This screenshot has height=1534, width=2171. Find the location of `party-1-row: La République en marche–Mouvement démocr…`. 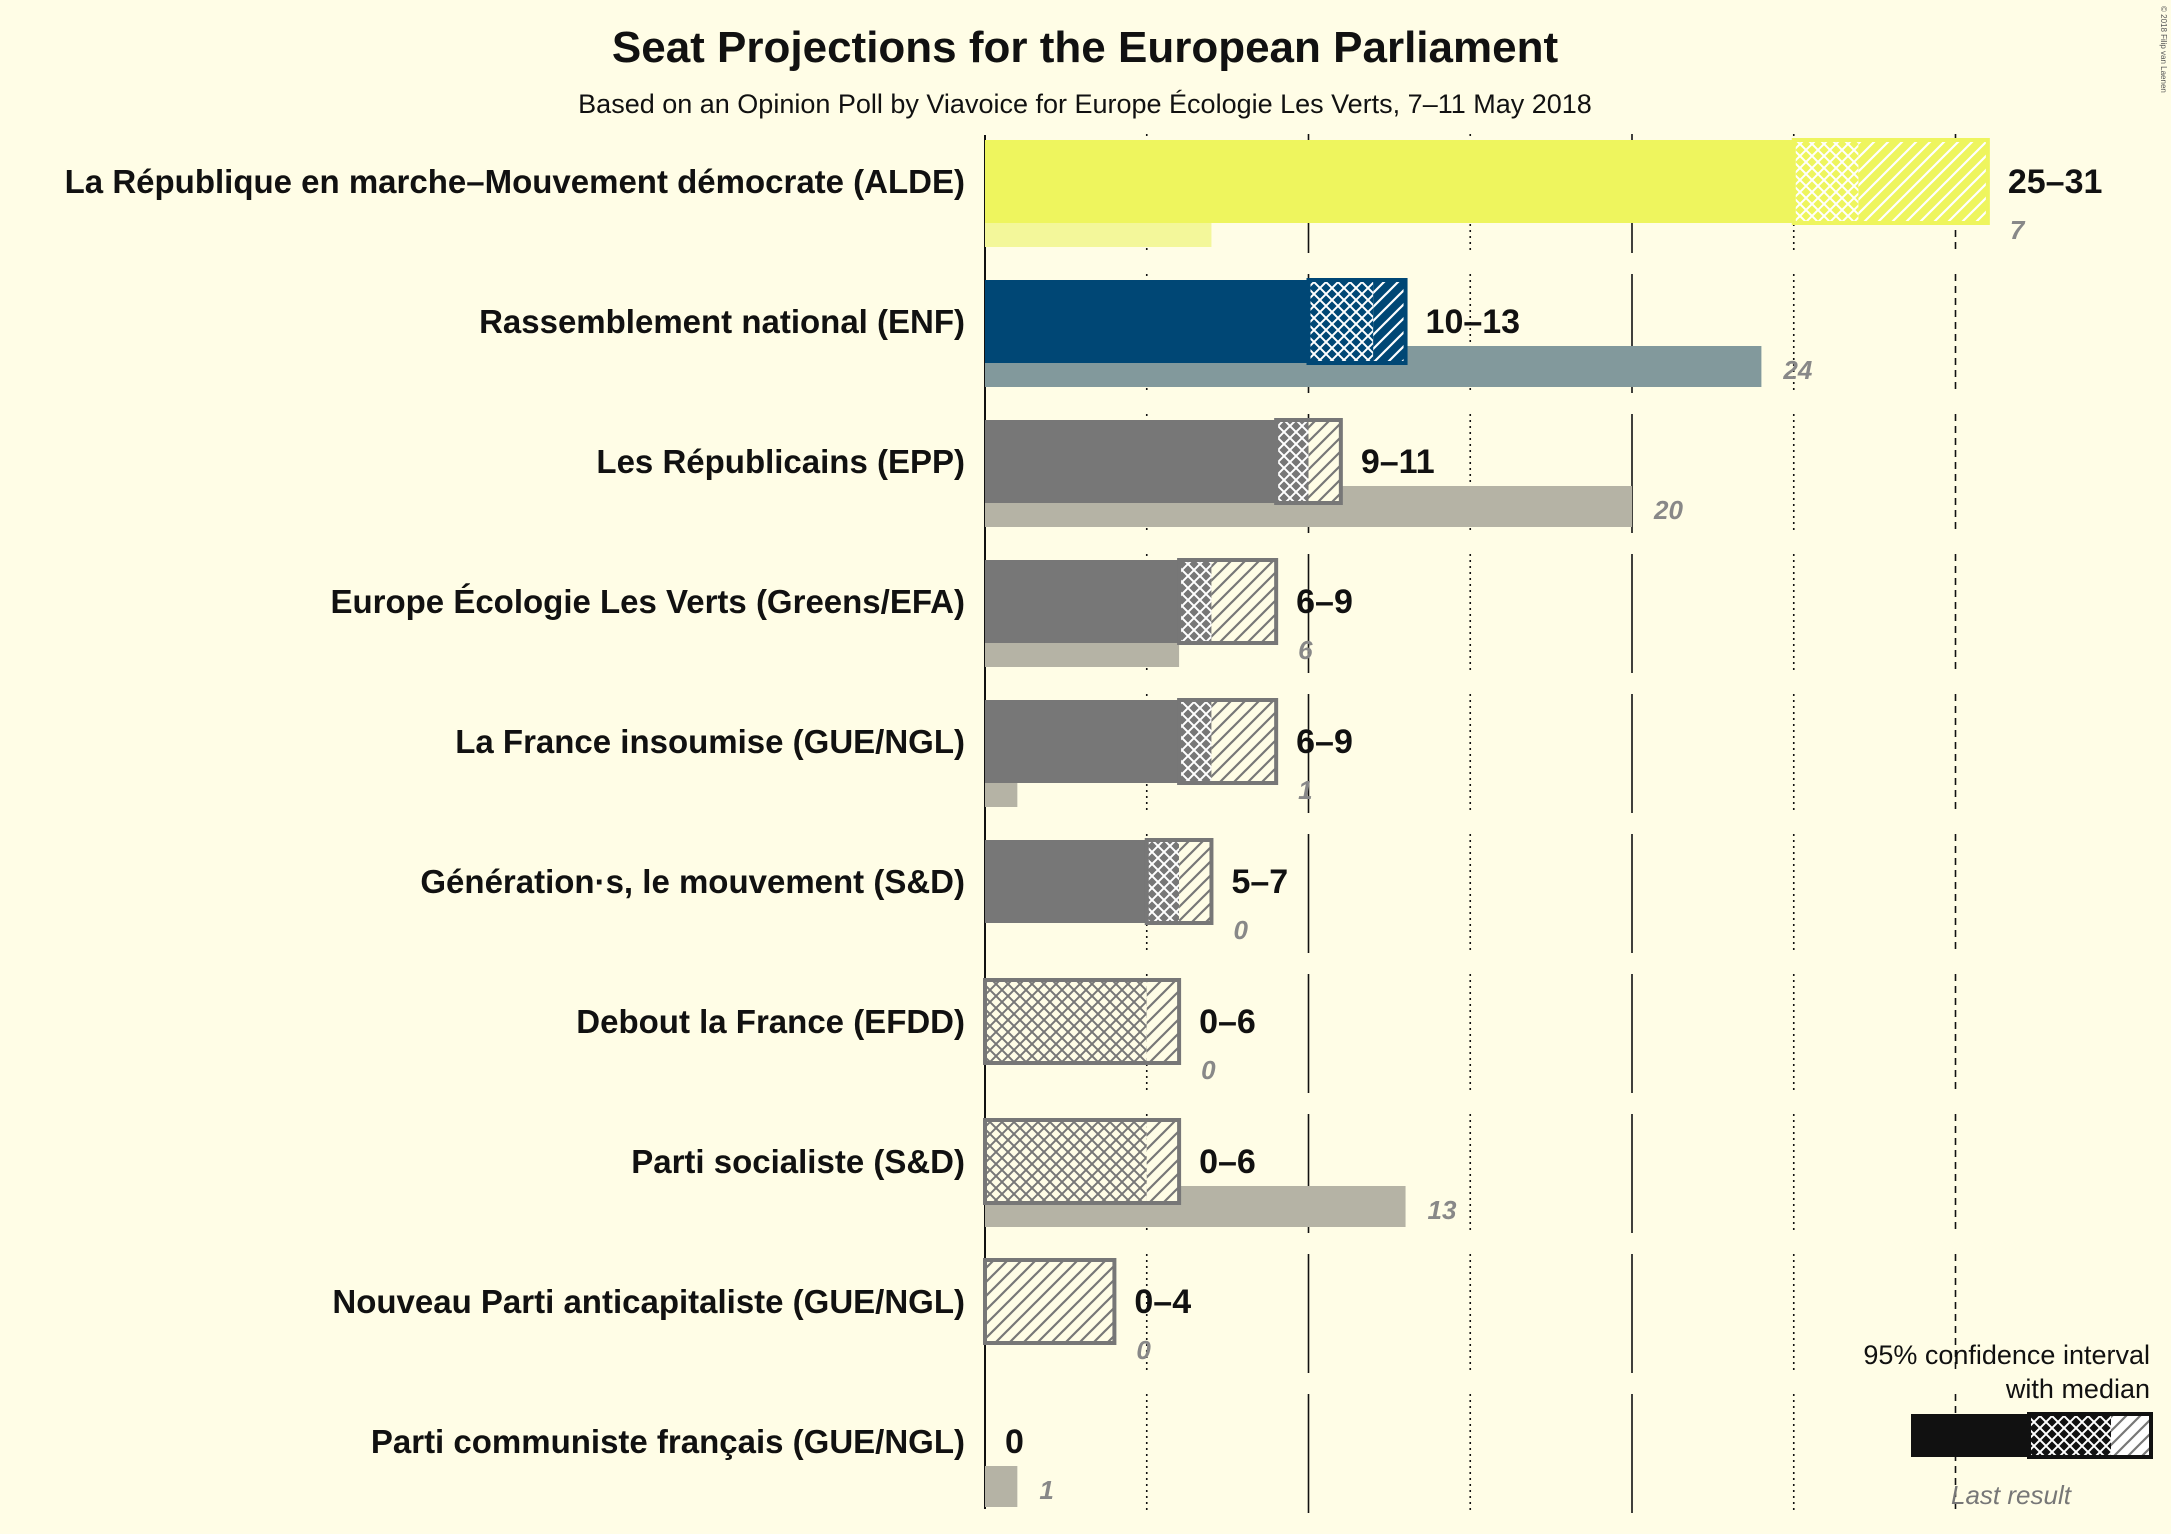

party-1-row: La République en marche–Mouvement démocr… is located at coordinates (1084, 192).